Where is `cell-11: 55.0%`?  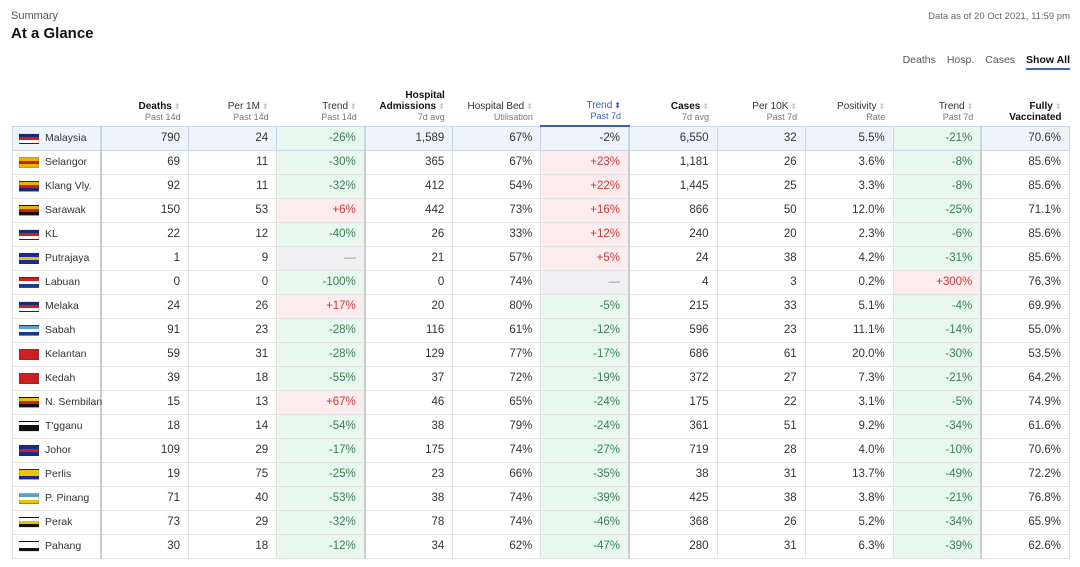
cell-11: 55.0% is located at coordinates (1025, 330).